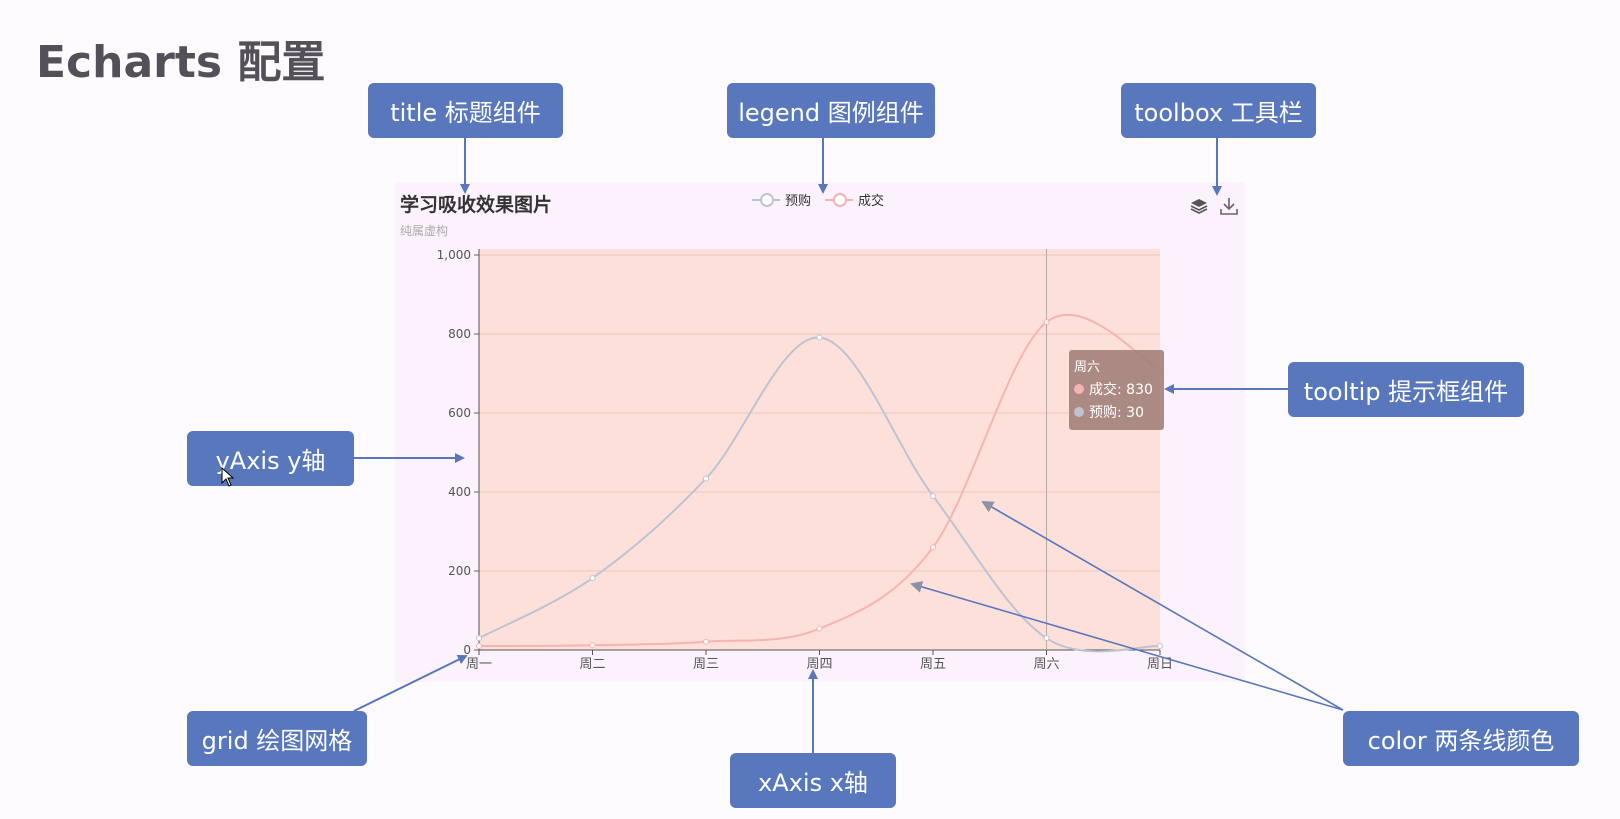 This screenshot has width=1620, height=819. Describe the element at coordinates (854, 199) in the screenshot. I see `legend-item-chengjiao: 成交` at that location.